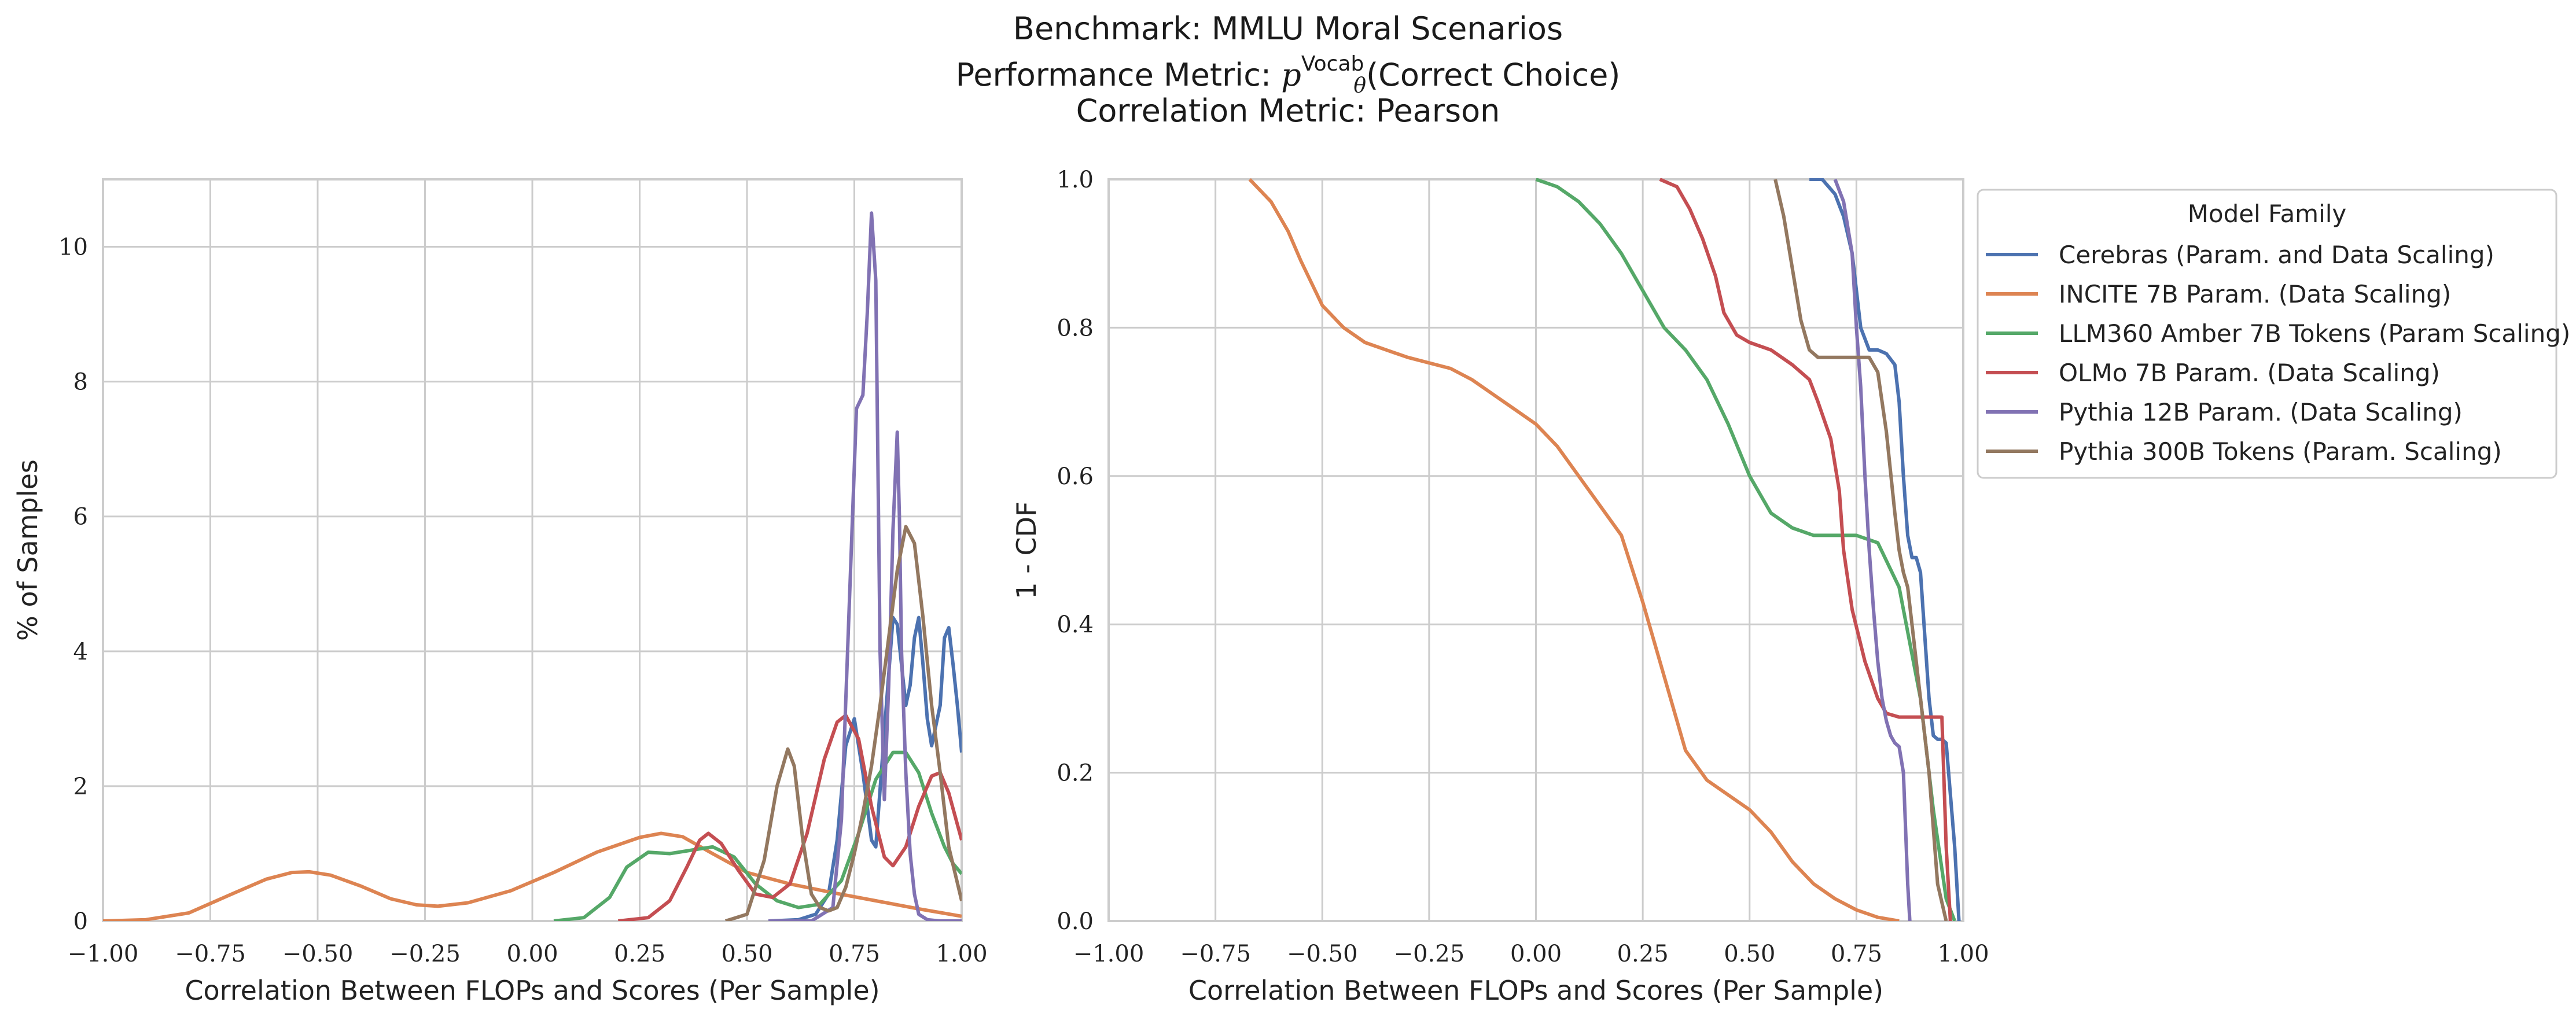 This screenshot has height=1024, width=2576. What do you see at coordinates (1075, 180) in the screenshot?
I see `y-tick-label: 1.0` at bounding box center [1075, 180].